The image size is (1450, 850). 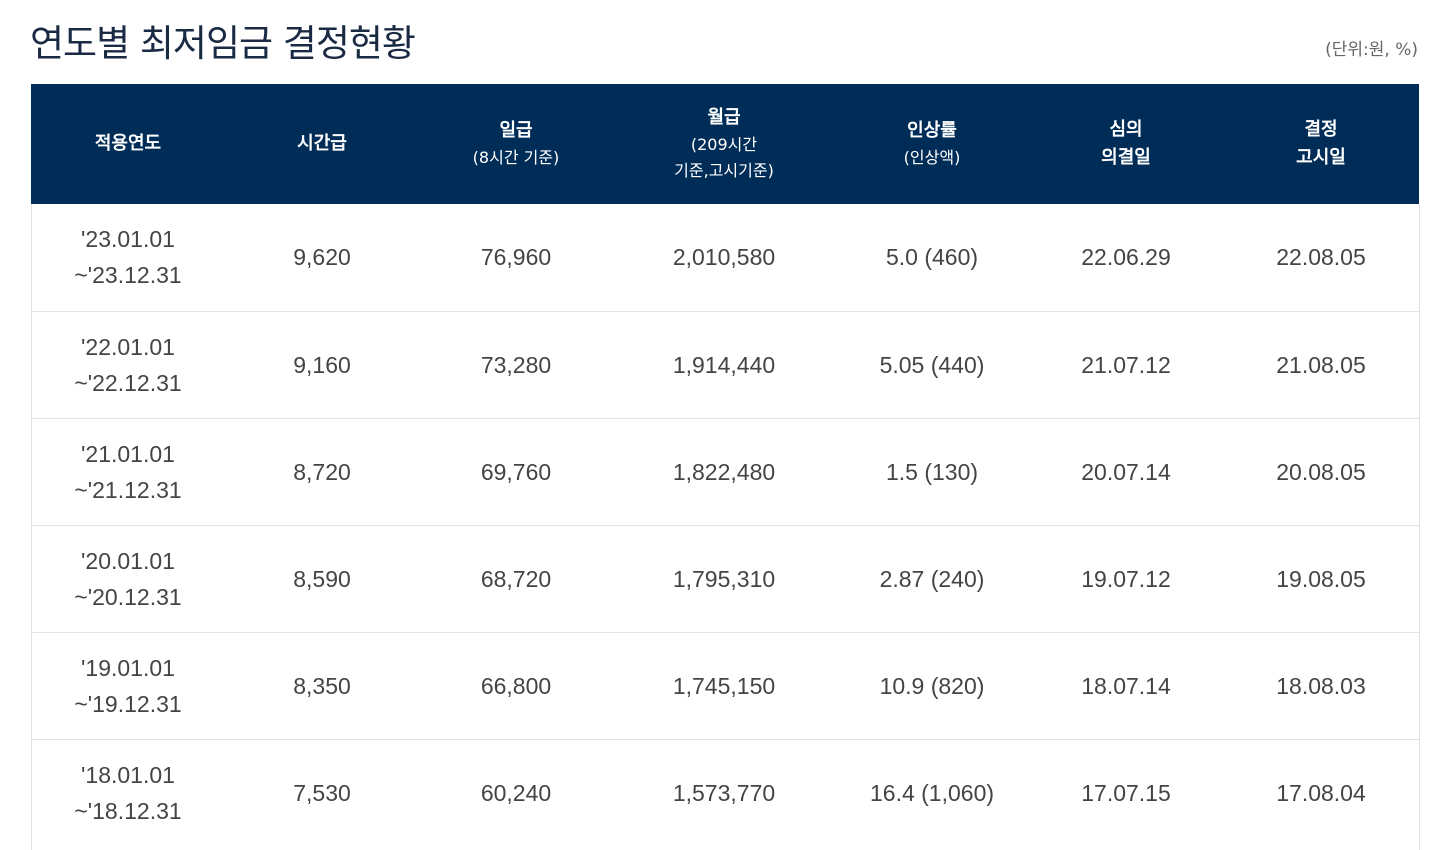 I want to click on header-monthly-label: 월급, so click(x=724, y=117).